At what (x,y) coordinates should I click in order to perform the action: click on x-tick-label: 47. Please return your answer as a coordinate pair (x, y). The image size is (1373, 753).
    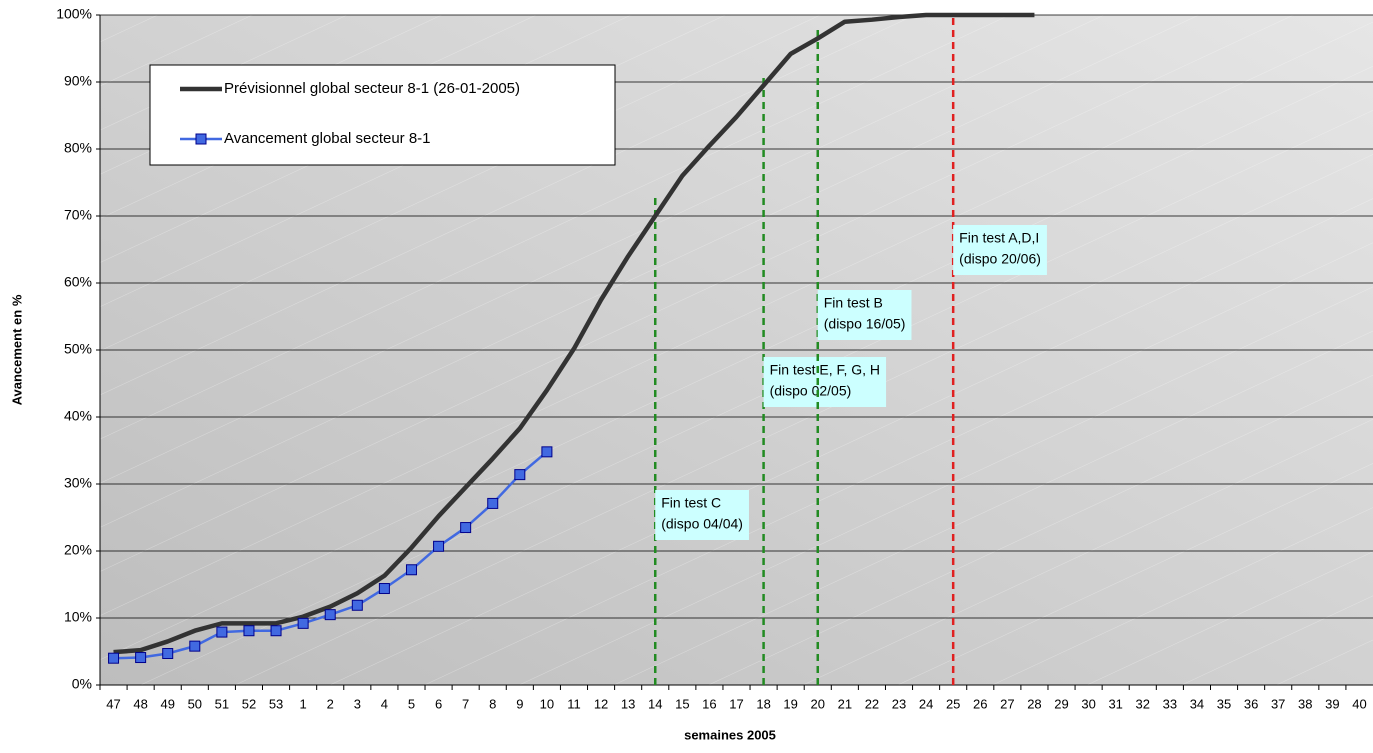
    Looking at the image, I should click on (113, 703).